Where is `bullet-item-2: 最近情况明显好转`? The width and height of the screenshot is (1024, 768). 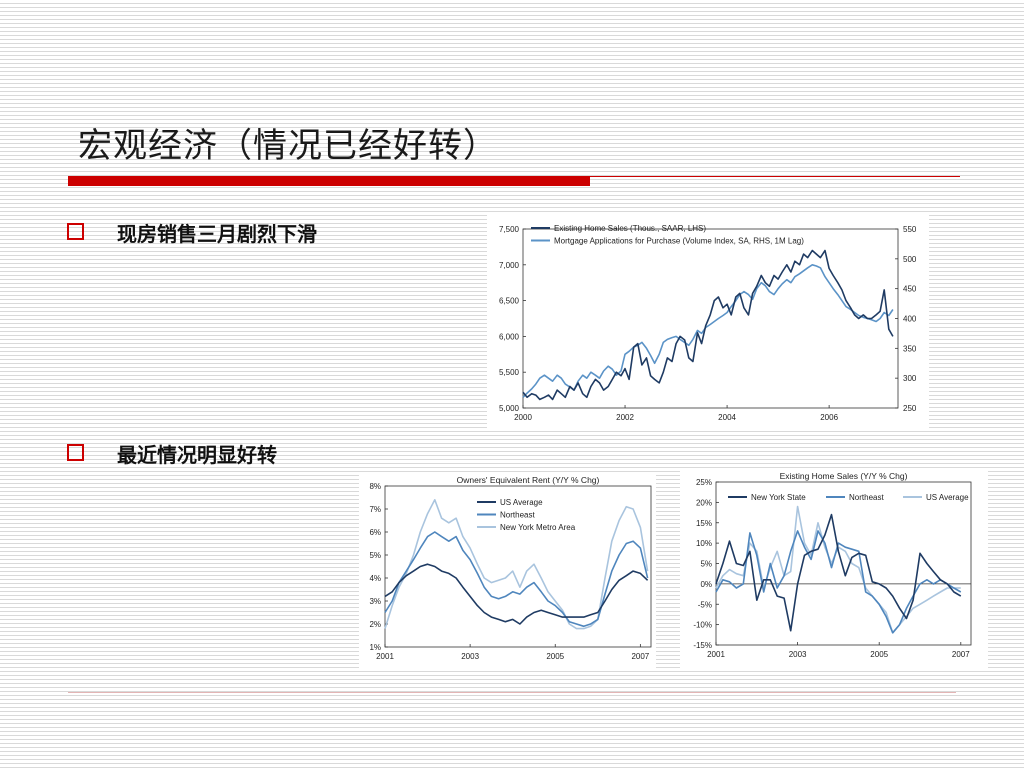 bullet-item-2: 最近情况明显好转 is located at coordinates (172, 453).